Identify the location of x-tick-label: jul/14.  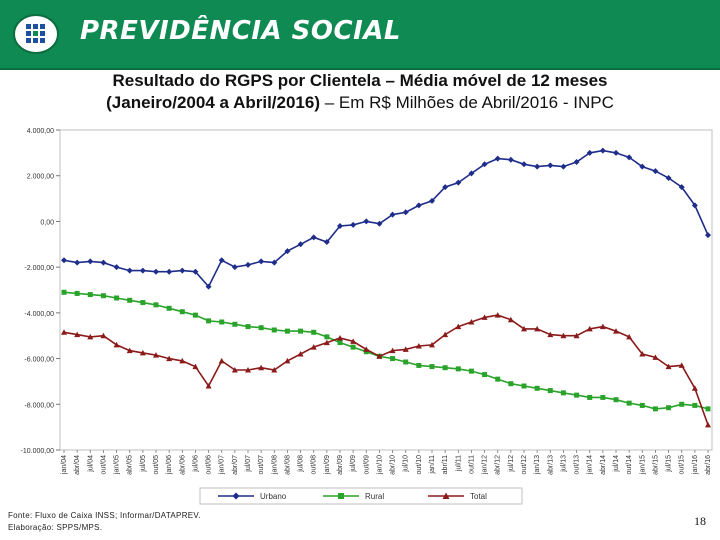
(616, 464).